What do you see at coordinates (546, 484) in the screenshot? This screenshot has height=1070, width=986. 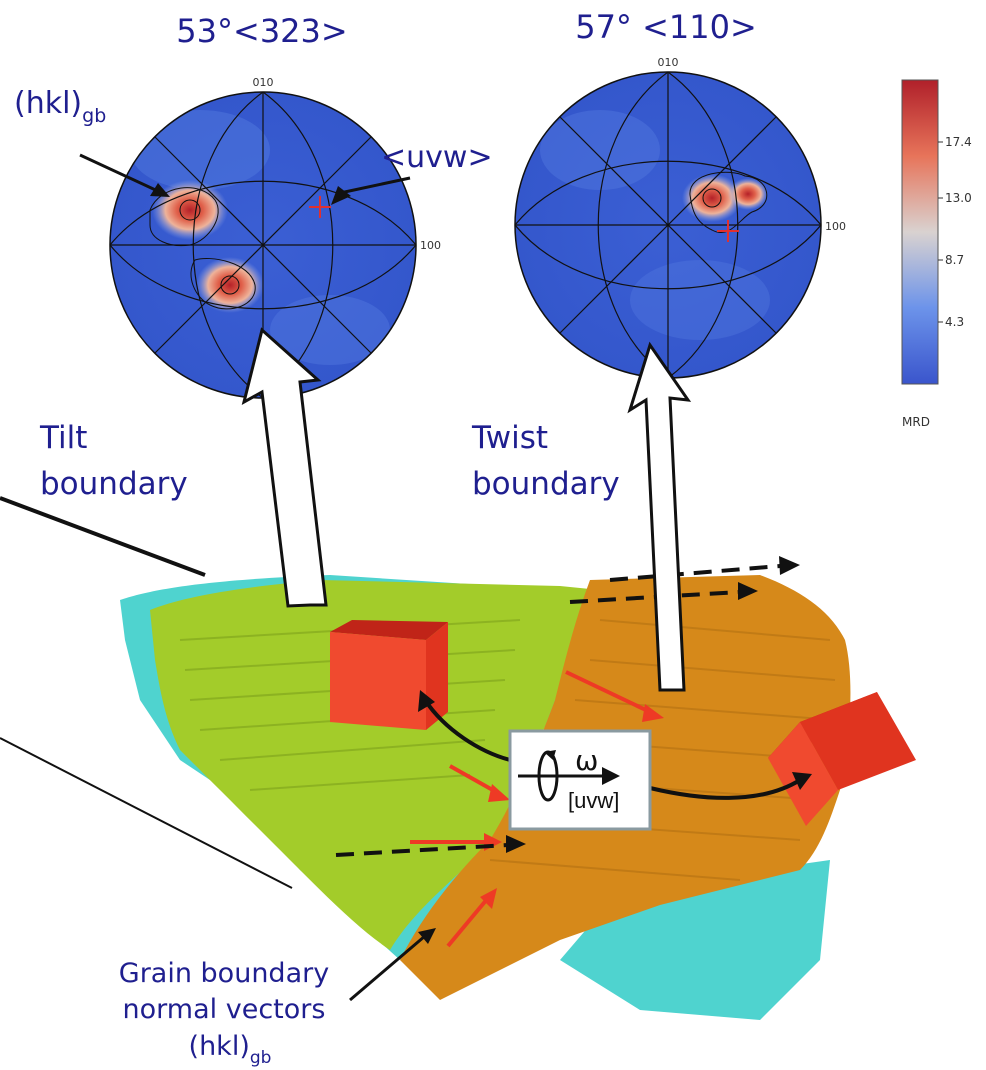 I see `twist-label-line2: boundary` at bounding box center [546, 484].